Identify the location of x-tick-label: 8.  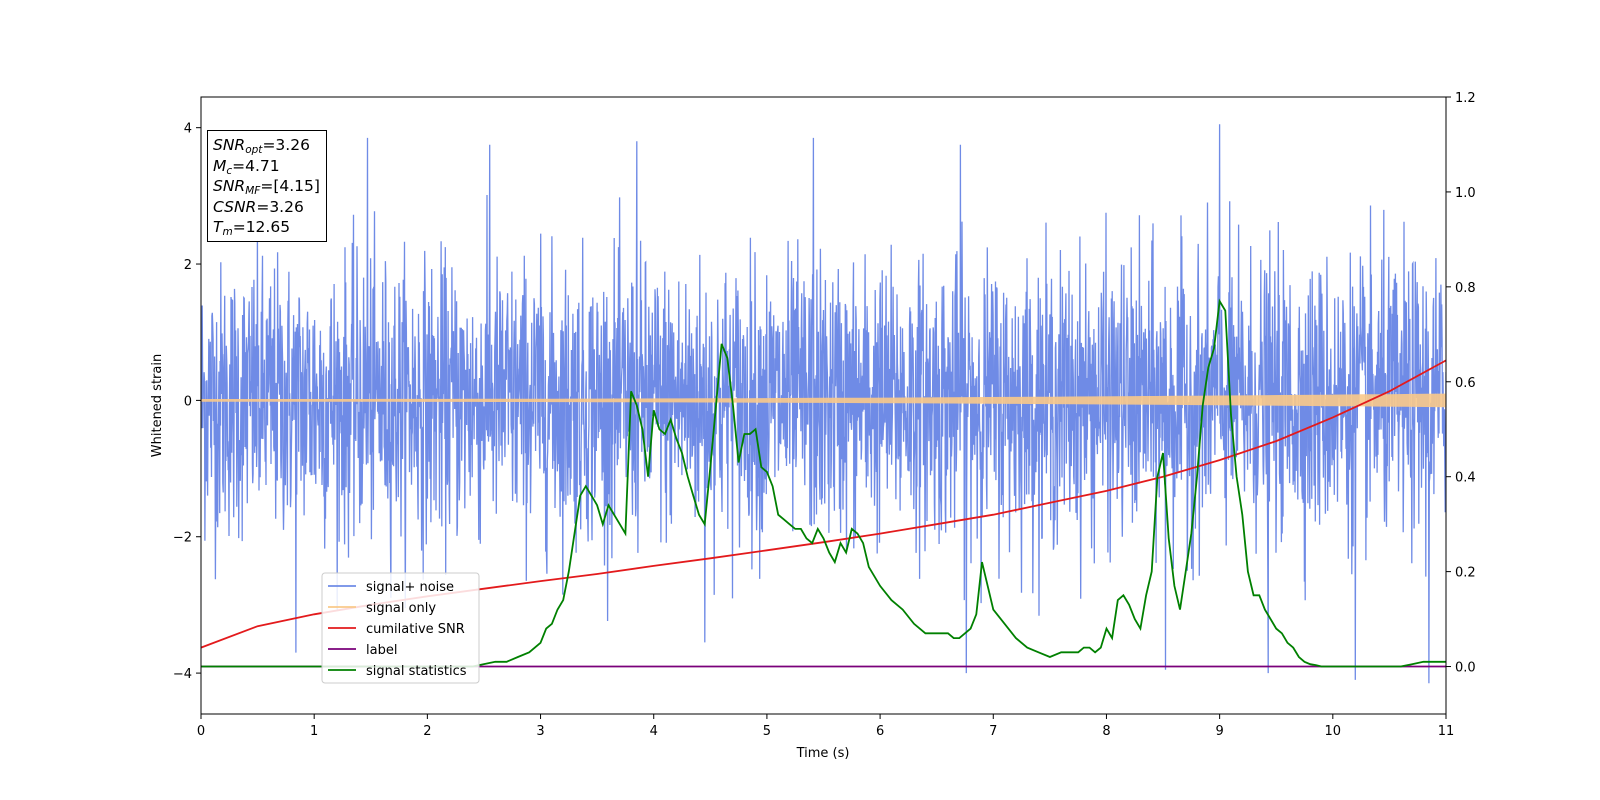
(1106, 731).